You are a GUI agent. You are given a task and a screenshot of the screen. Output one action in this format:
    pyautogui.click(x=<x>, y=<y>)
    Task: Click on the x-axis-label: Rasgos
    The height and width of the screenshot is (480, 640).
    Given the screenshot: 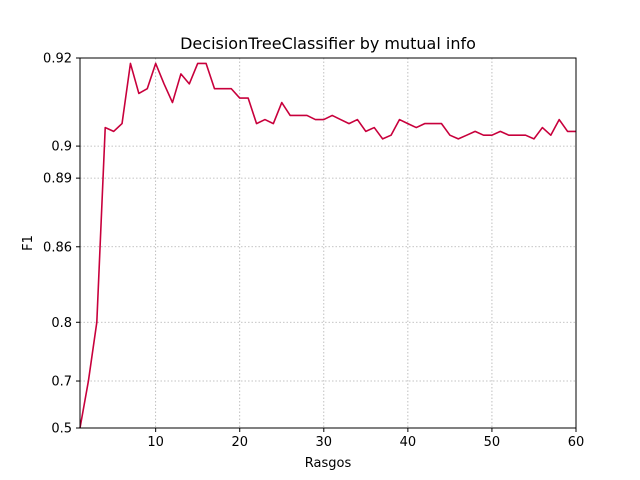 What is the action you would take?
    pyautogui.click(x=328, y=463)
    